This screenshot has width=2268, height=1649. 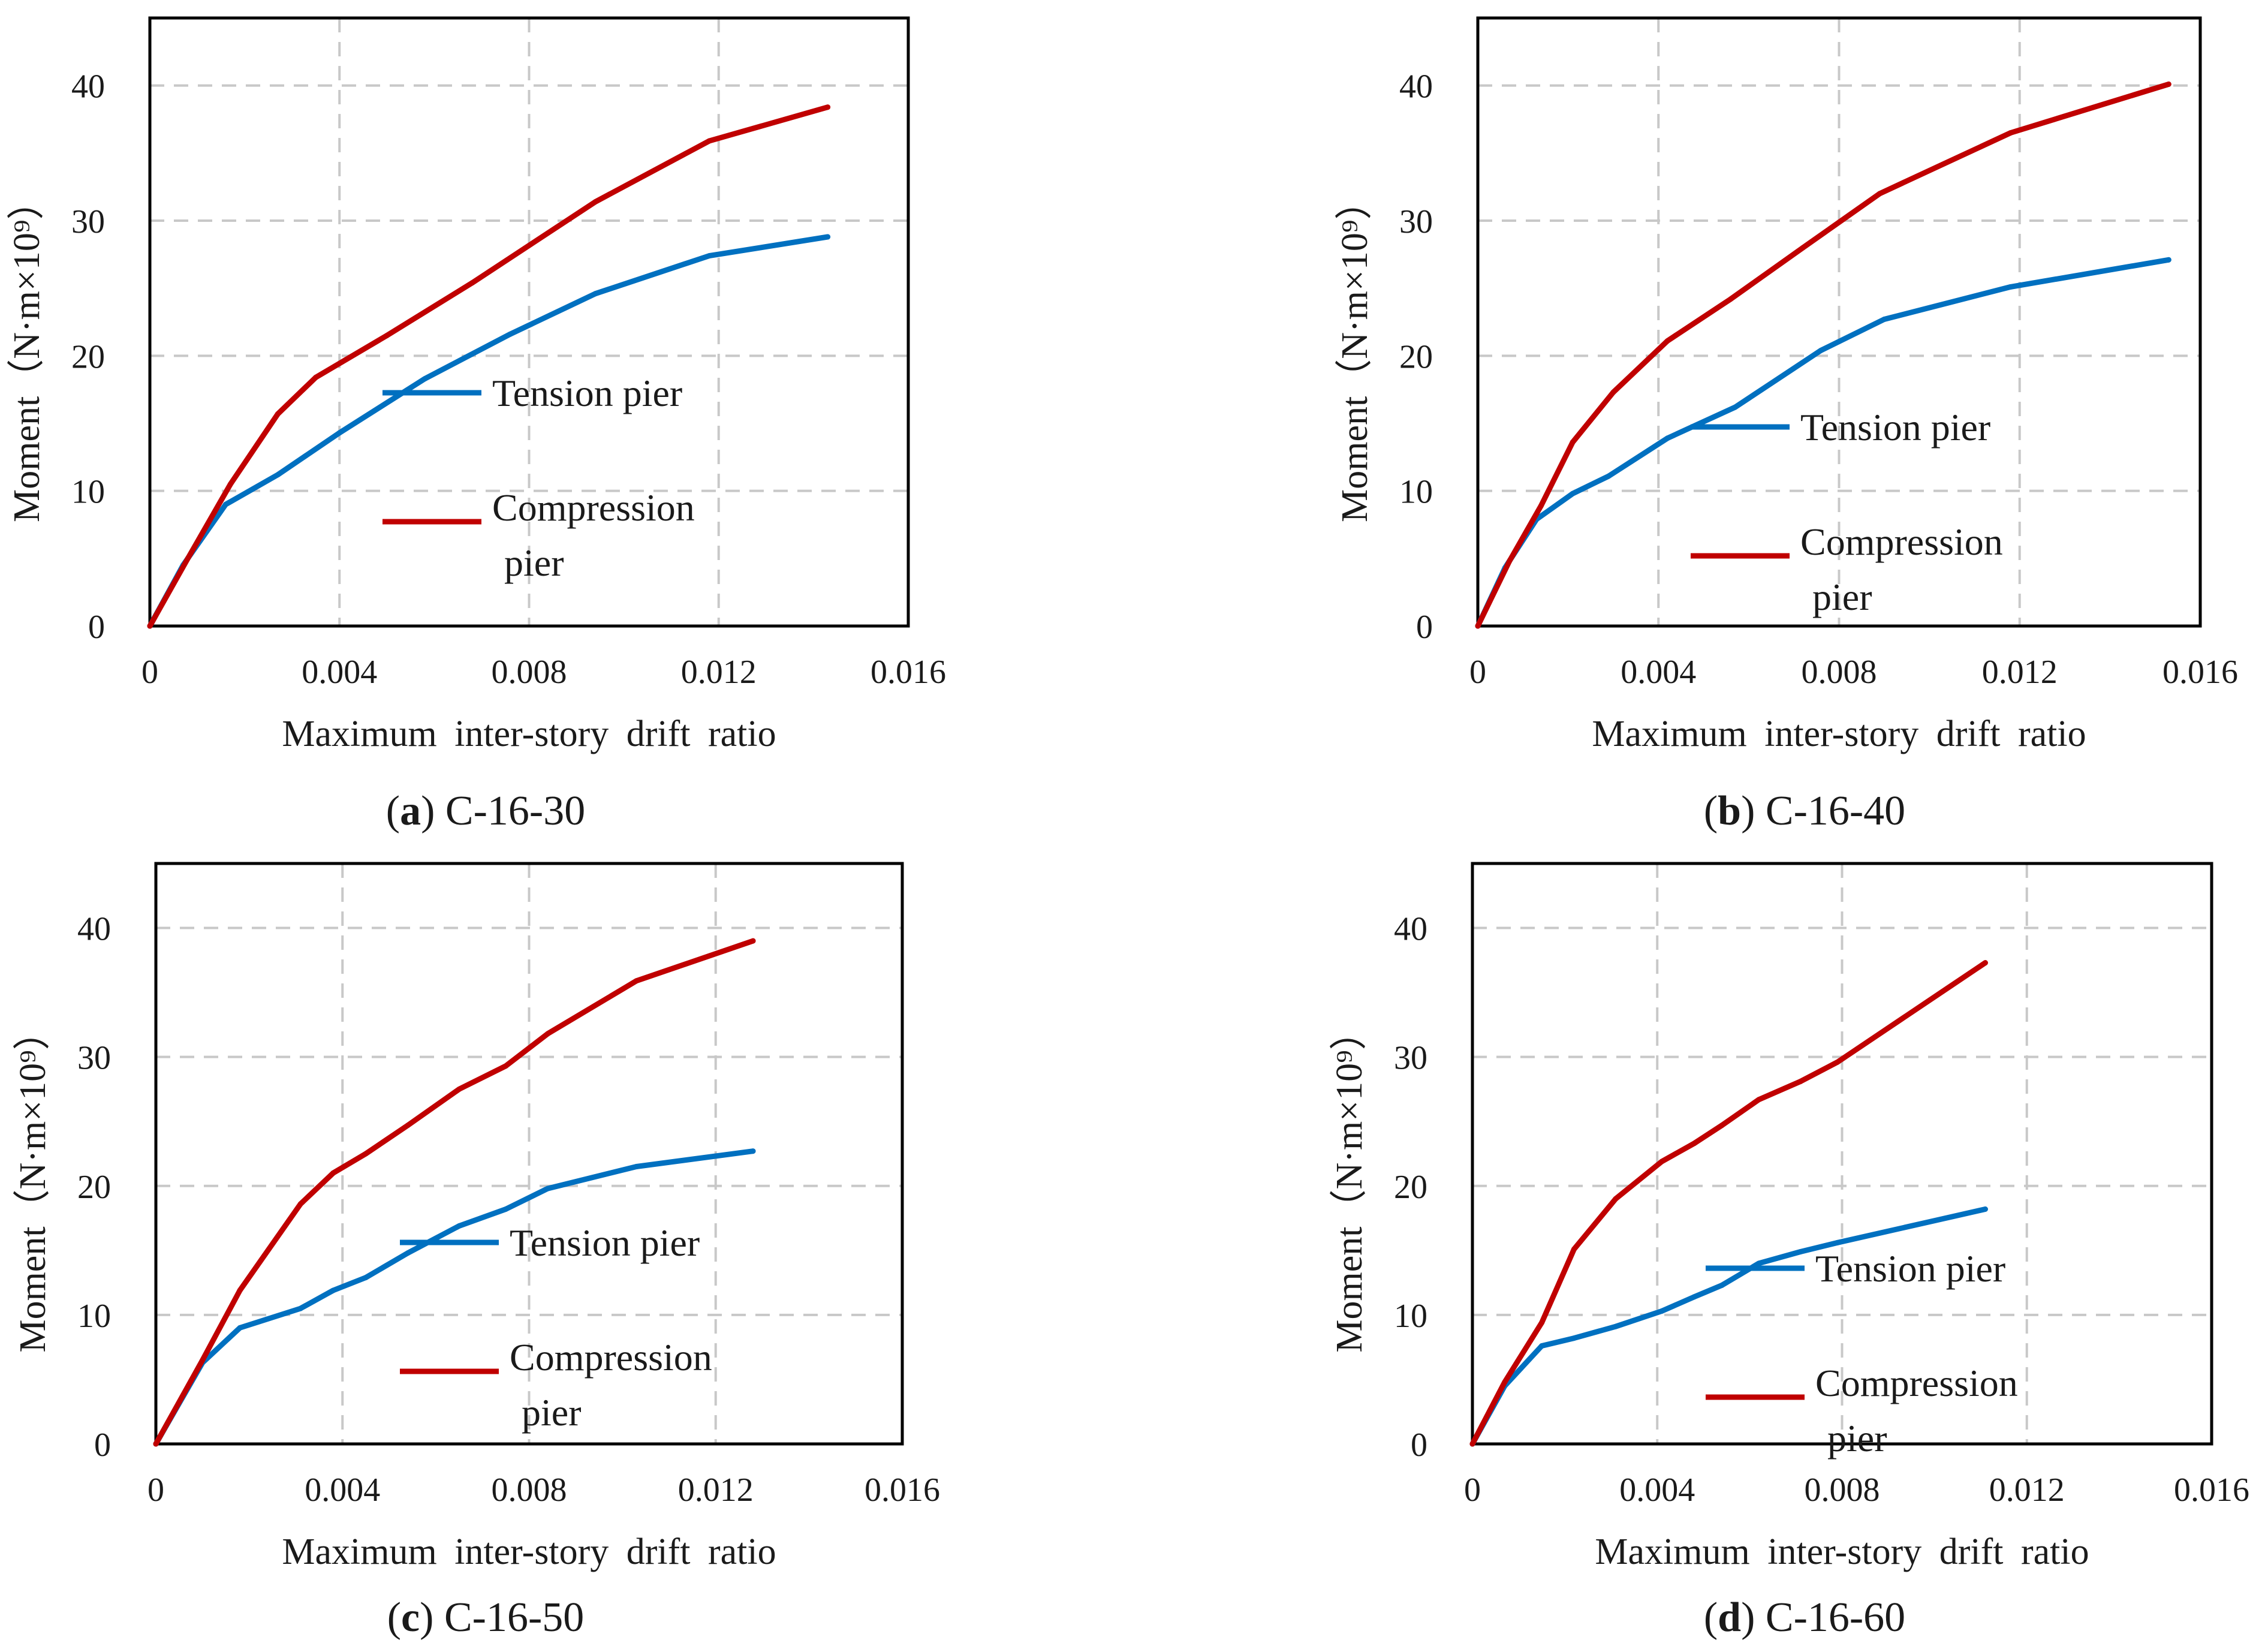 What do you see at coordinates (1916, 1383) in the screenshot?
I see `legend-label-compression-1: Compression` at bounding box center [1916, 1383].